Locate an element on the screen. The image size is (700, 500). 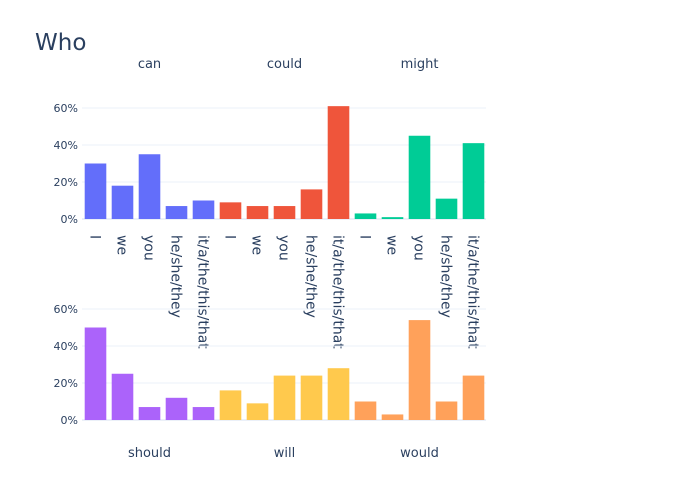
bar-could-we is located at coordinates (257, 212).